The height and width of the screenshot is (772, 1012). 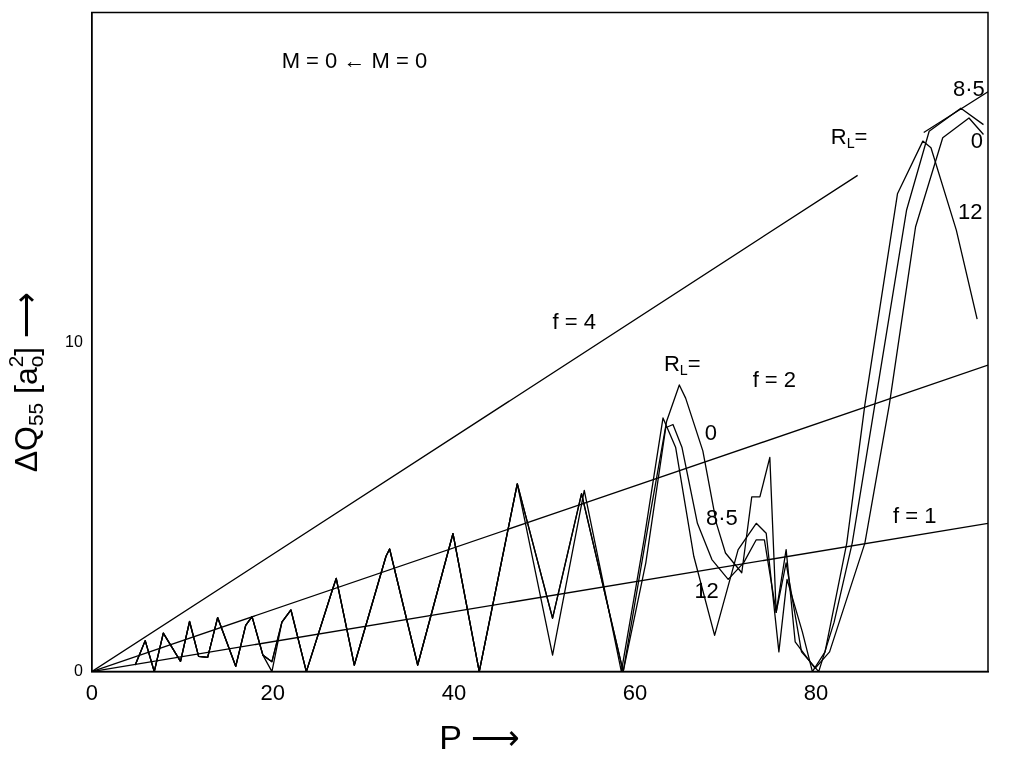 I want to click on annotation: 12, so click(x=970, y=212).